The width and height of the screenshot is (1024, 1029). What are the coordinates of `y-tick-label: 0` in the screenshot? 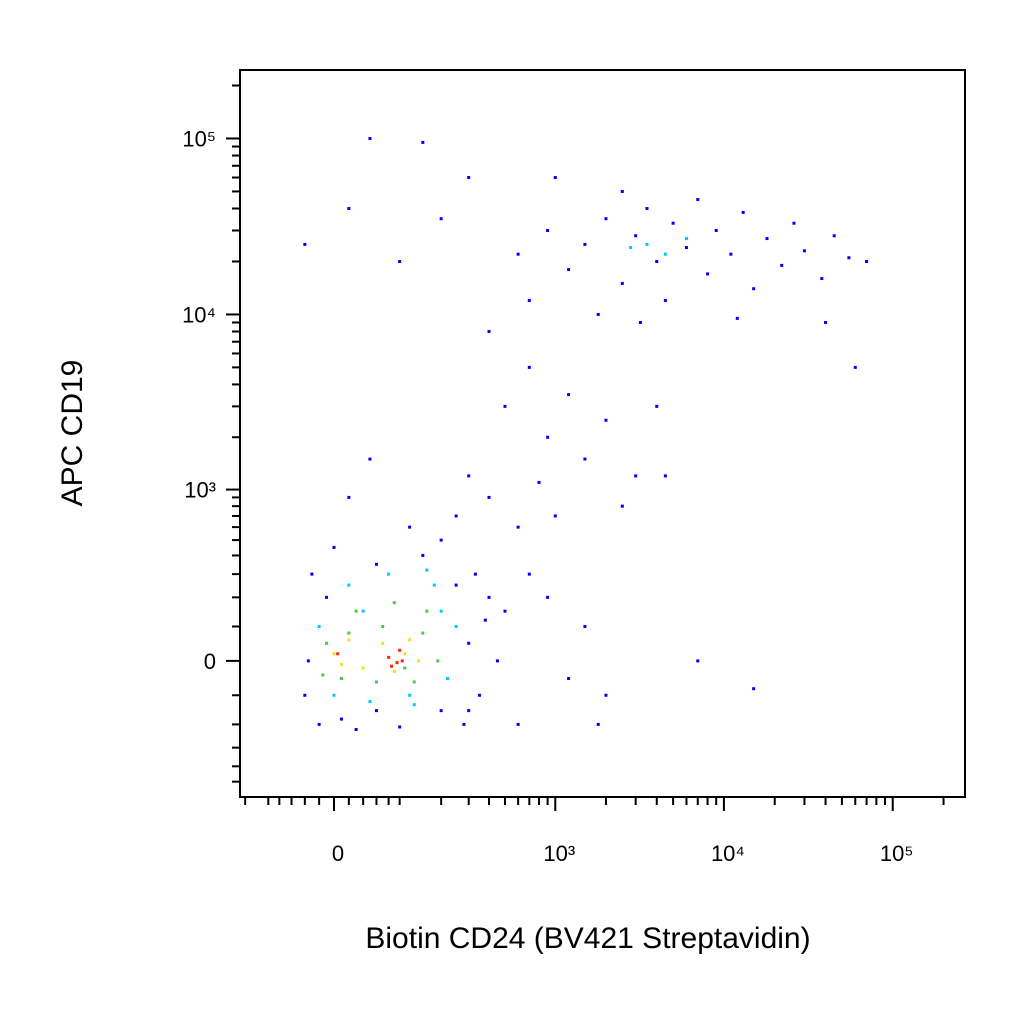 It's located at (210, 661).